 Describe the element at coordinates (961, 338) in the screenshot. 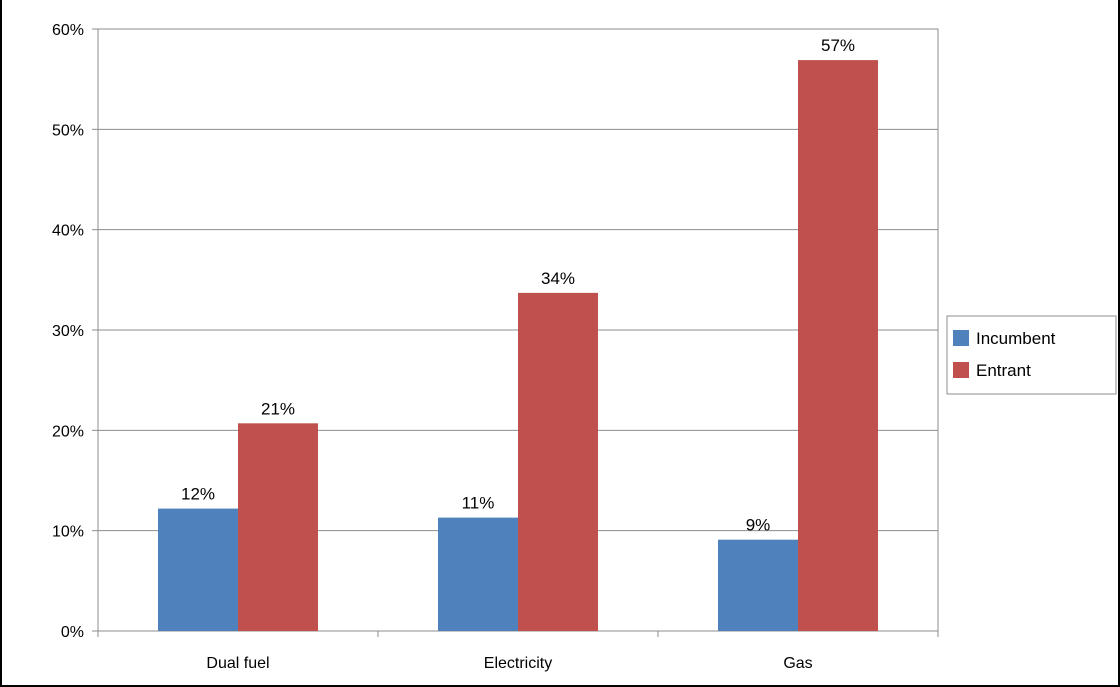

I see `legend-swatch-incumbent` at that location.